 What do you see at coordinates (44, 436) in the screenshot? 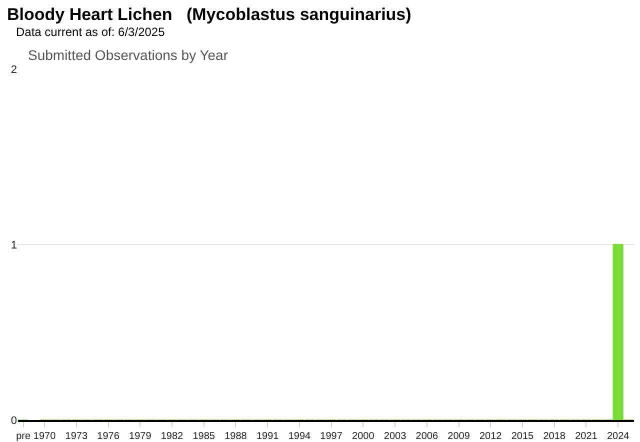
I see `x-tick-label: 1970` at bounding box center [44, 436].